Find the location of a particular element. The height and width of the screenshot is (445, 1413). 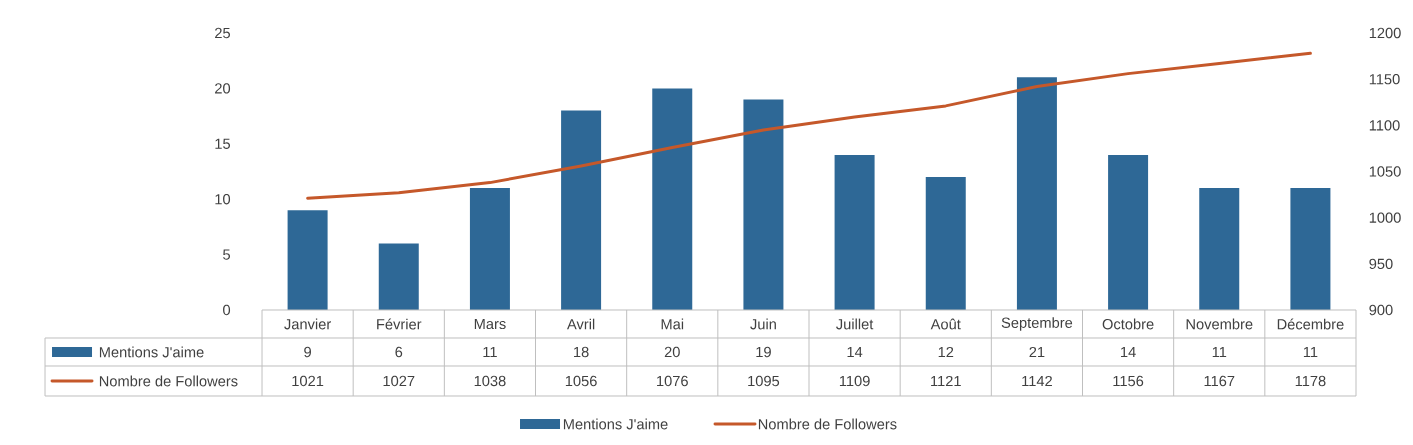

y-tick-label: 25 is located at coordinates (223, 33).